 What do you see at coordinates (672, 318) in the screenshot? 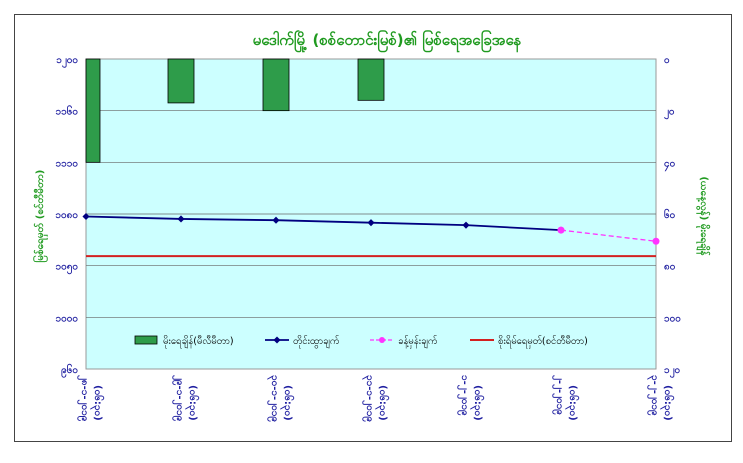
I see `right-tick-label: ၁၀၀` at bounding box center [672, 318].